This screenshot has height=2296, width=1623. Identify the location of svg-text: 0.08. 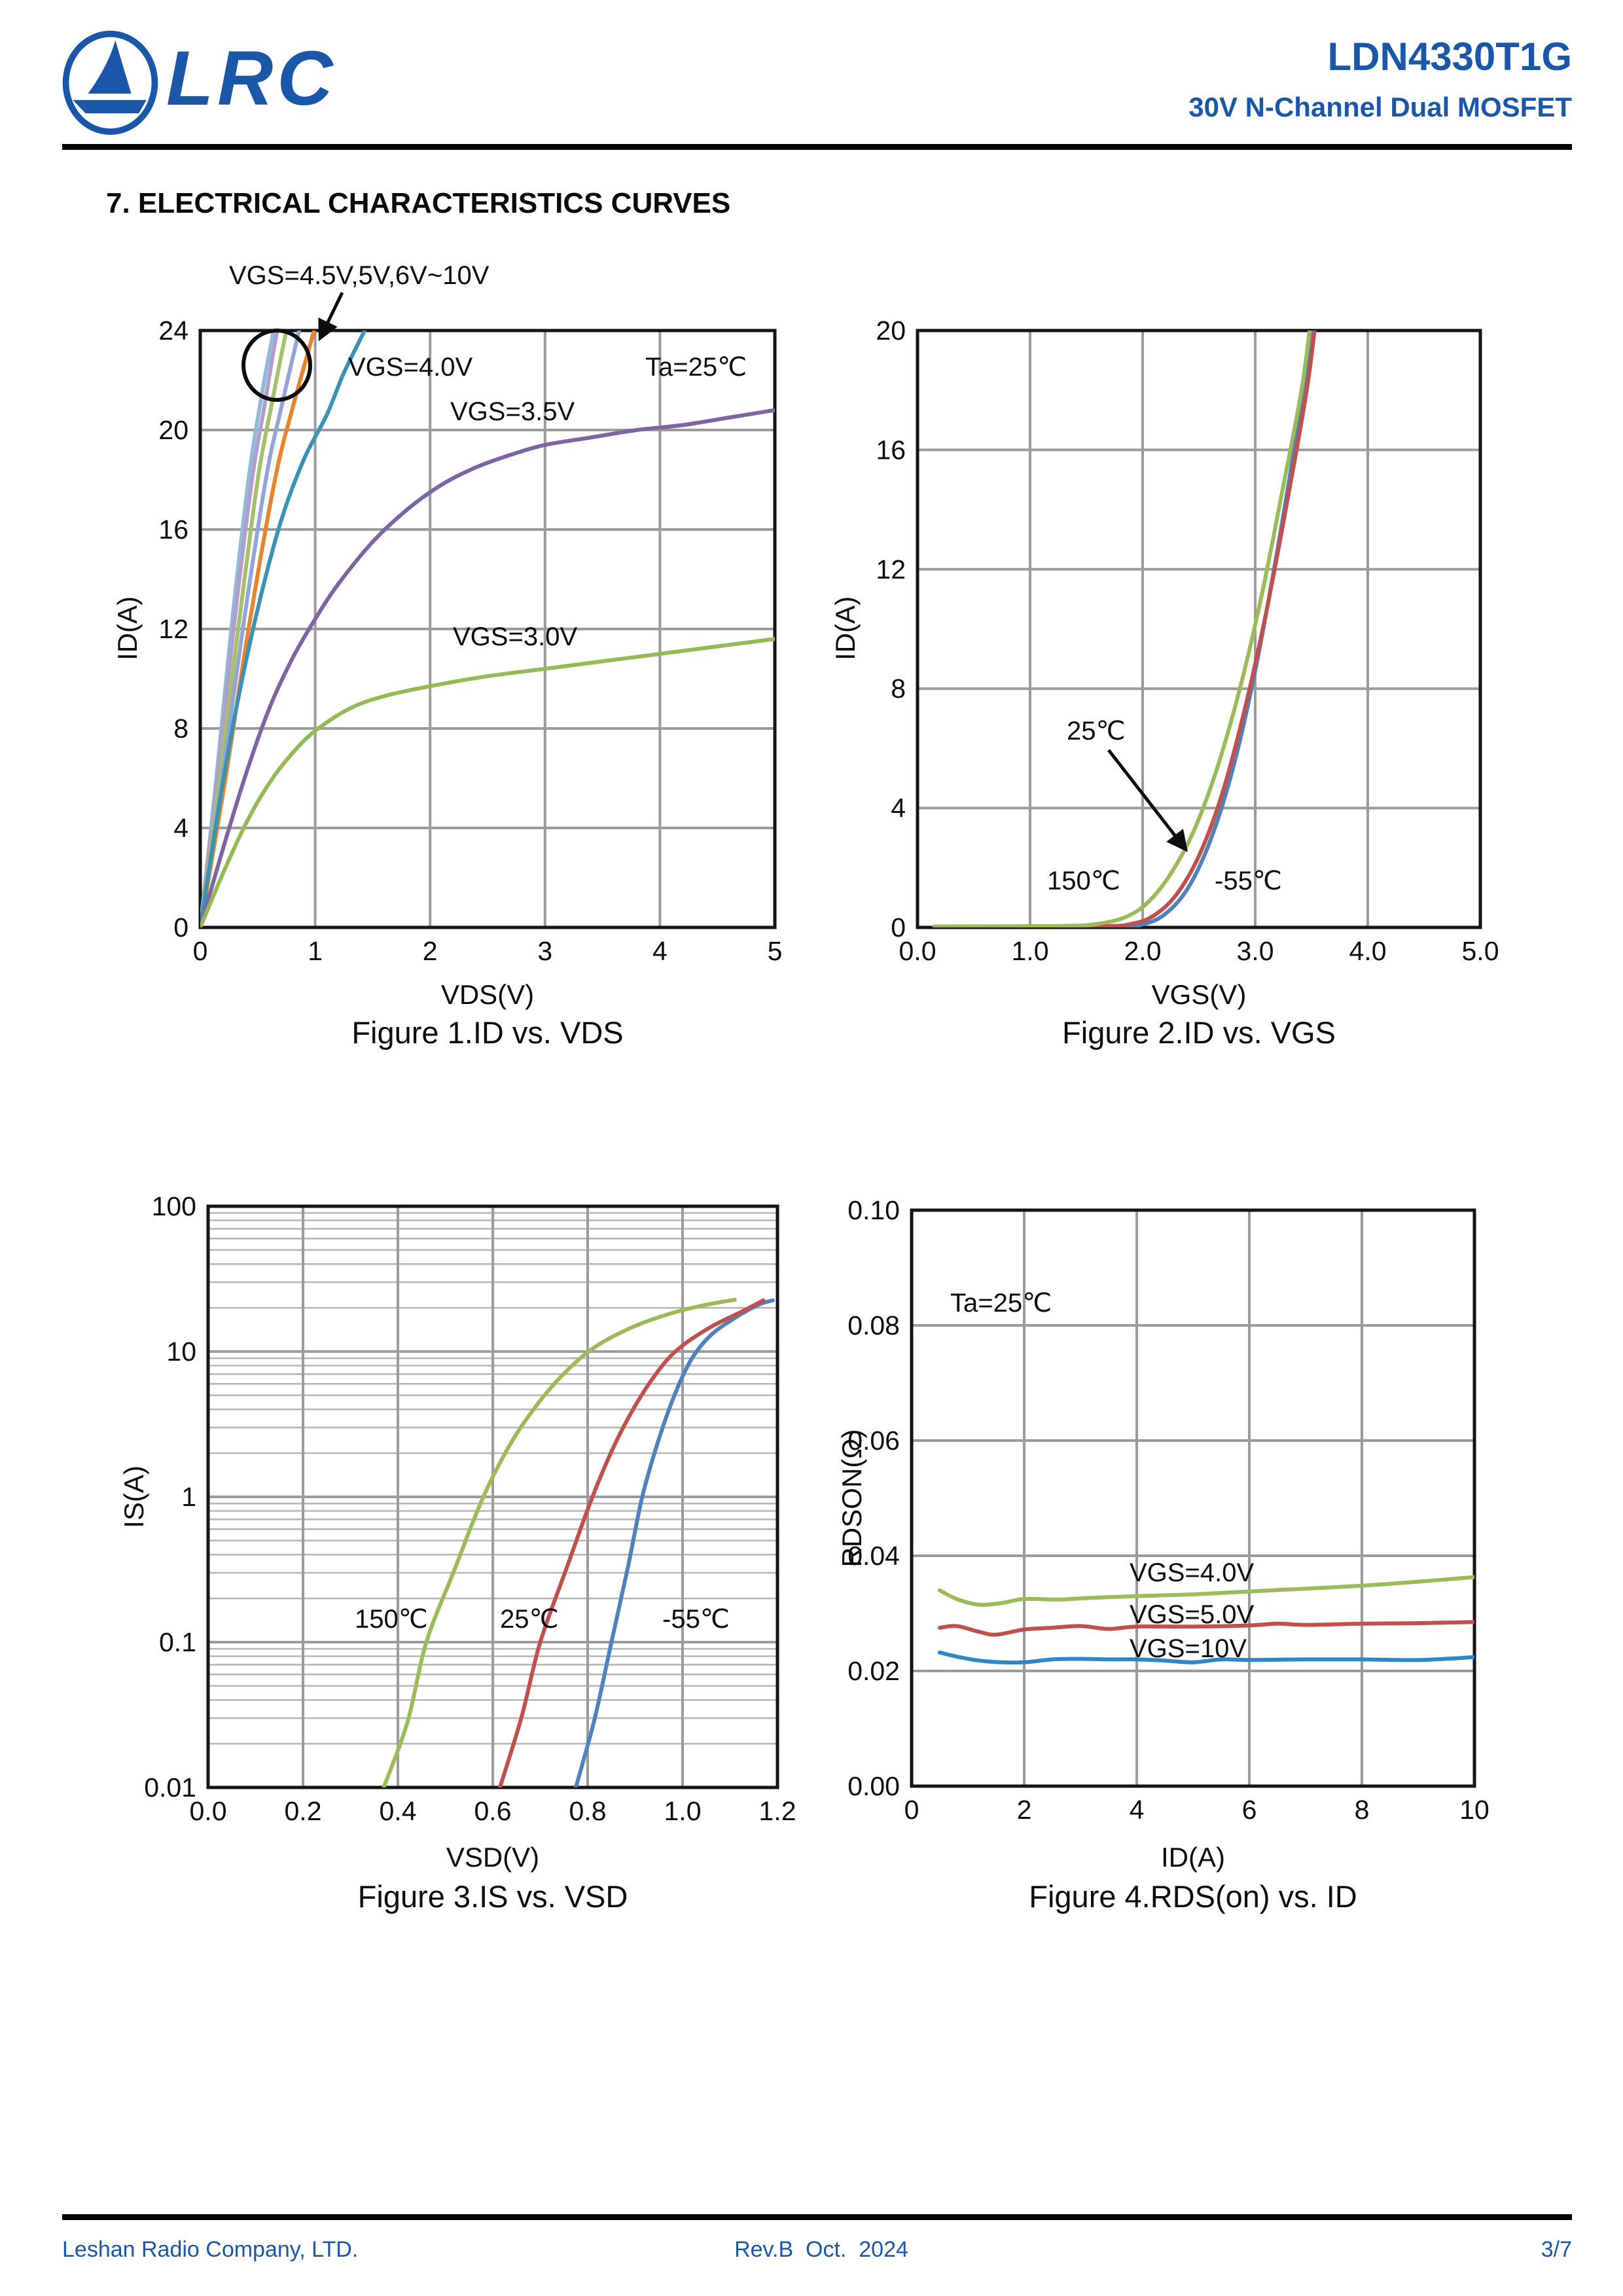
(874, 1325).